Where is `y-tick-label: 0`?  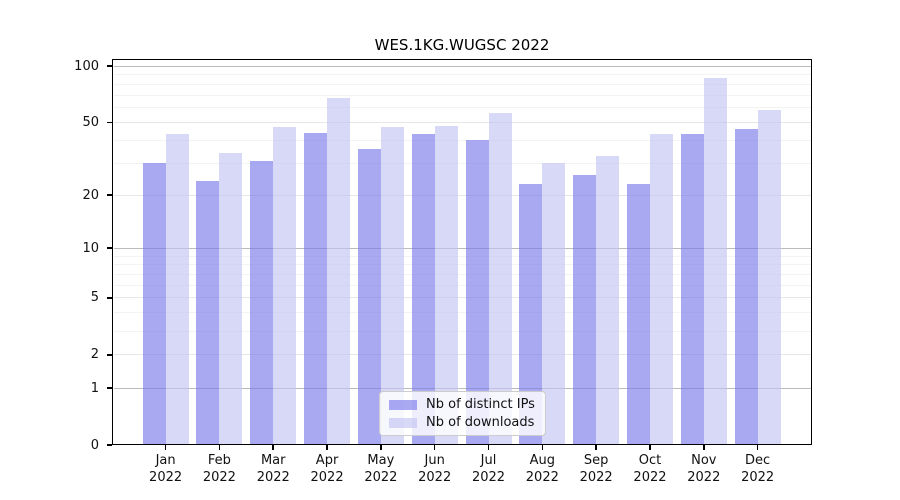 y-tick-label: 0 is located at coordinates (94, 445).